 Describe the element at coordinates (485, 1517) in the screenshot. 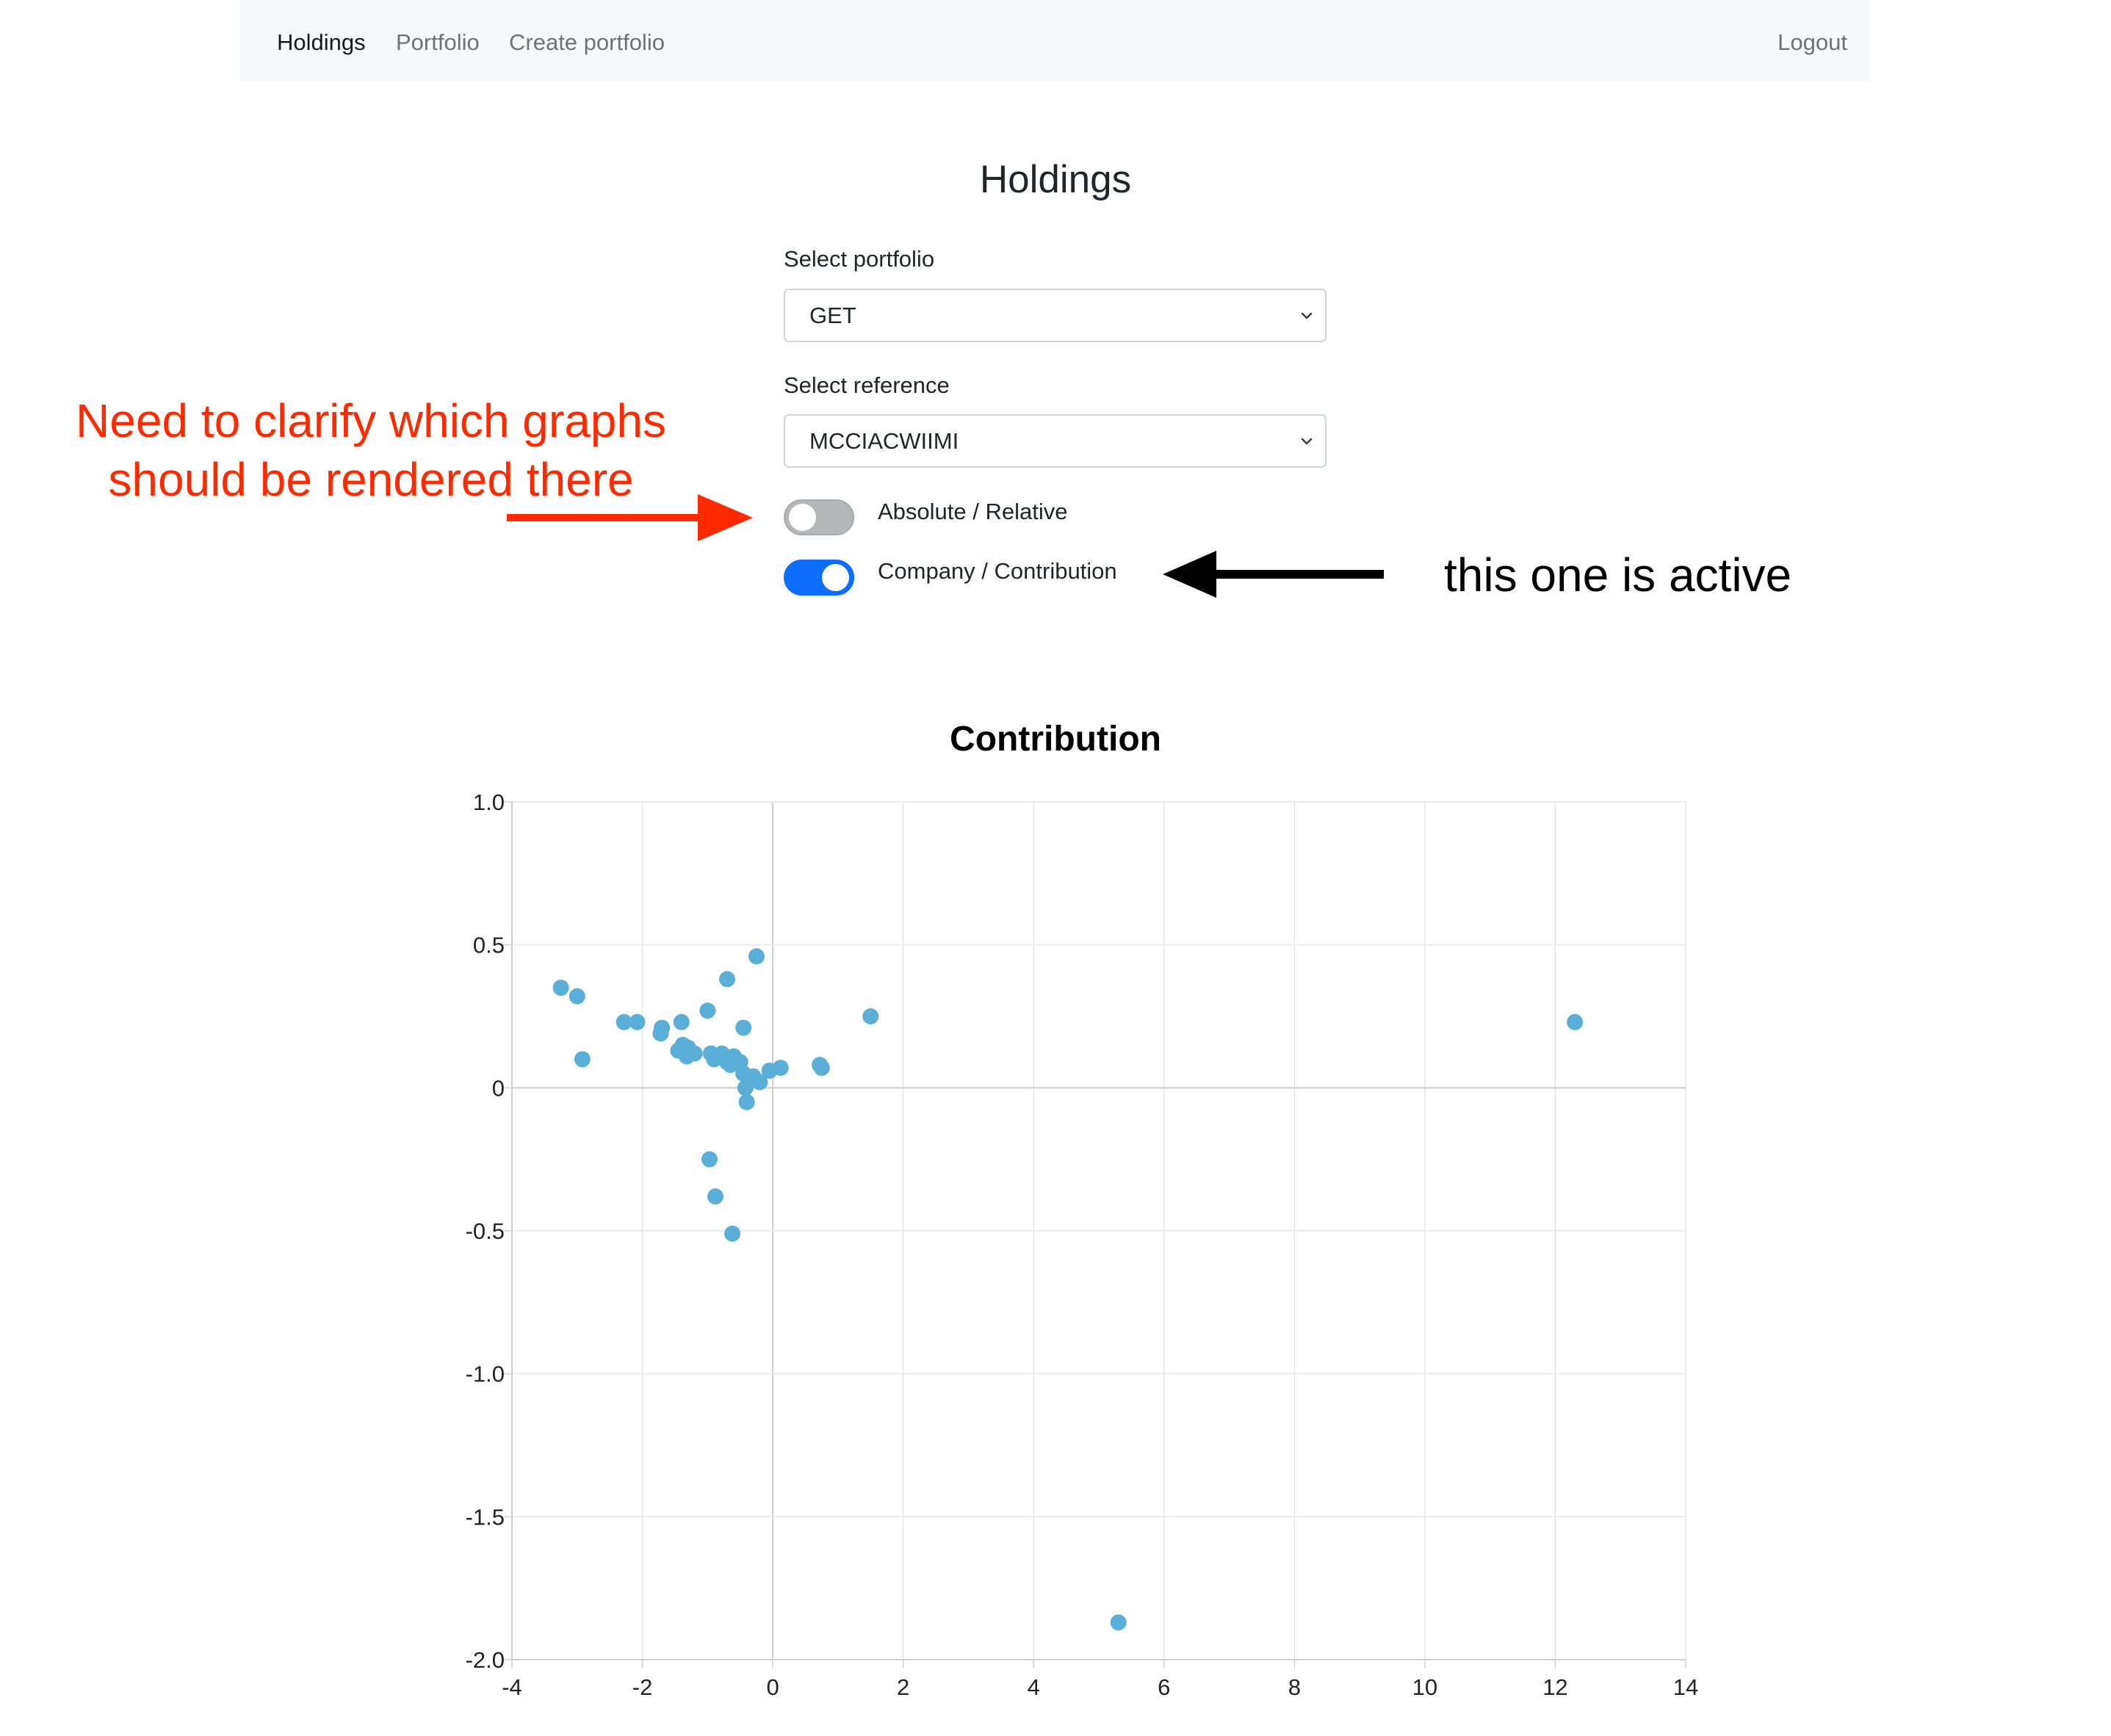

I see `y-tick-label: -1.5` at that location.